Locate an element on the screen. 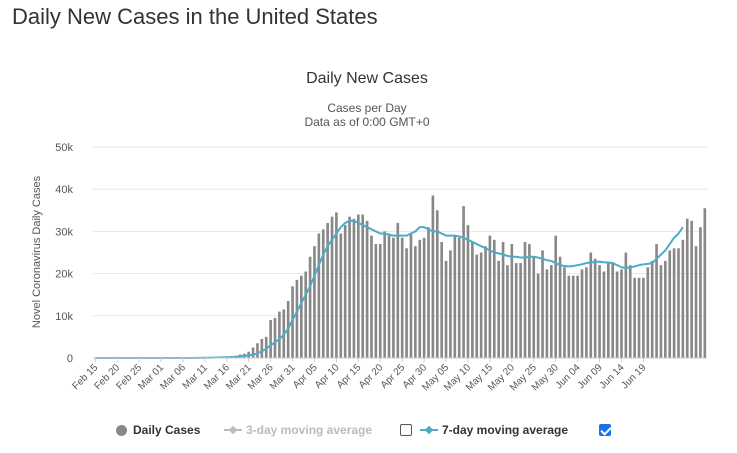 This screenshot has width=737, height=453. checkbox-7-day-average is located at coordinates (605, 430).